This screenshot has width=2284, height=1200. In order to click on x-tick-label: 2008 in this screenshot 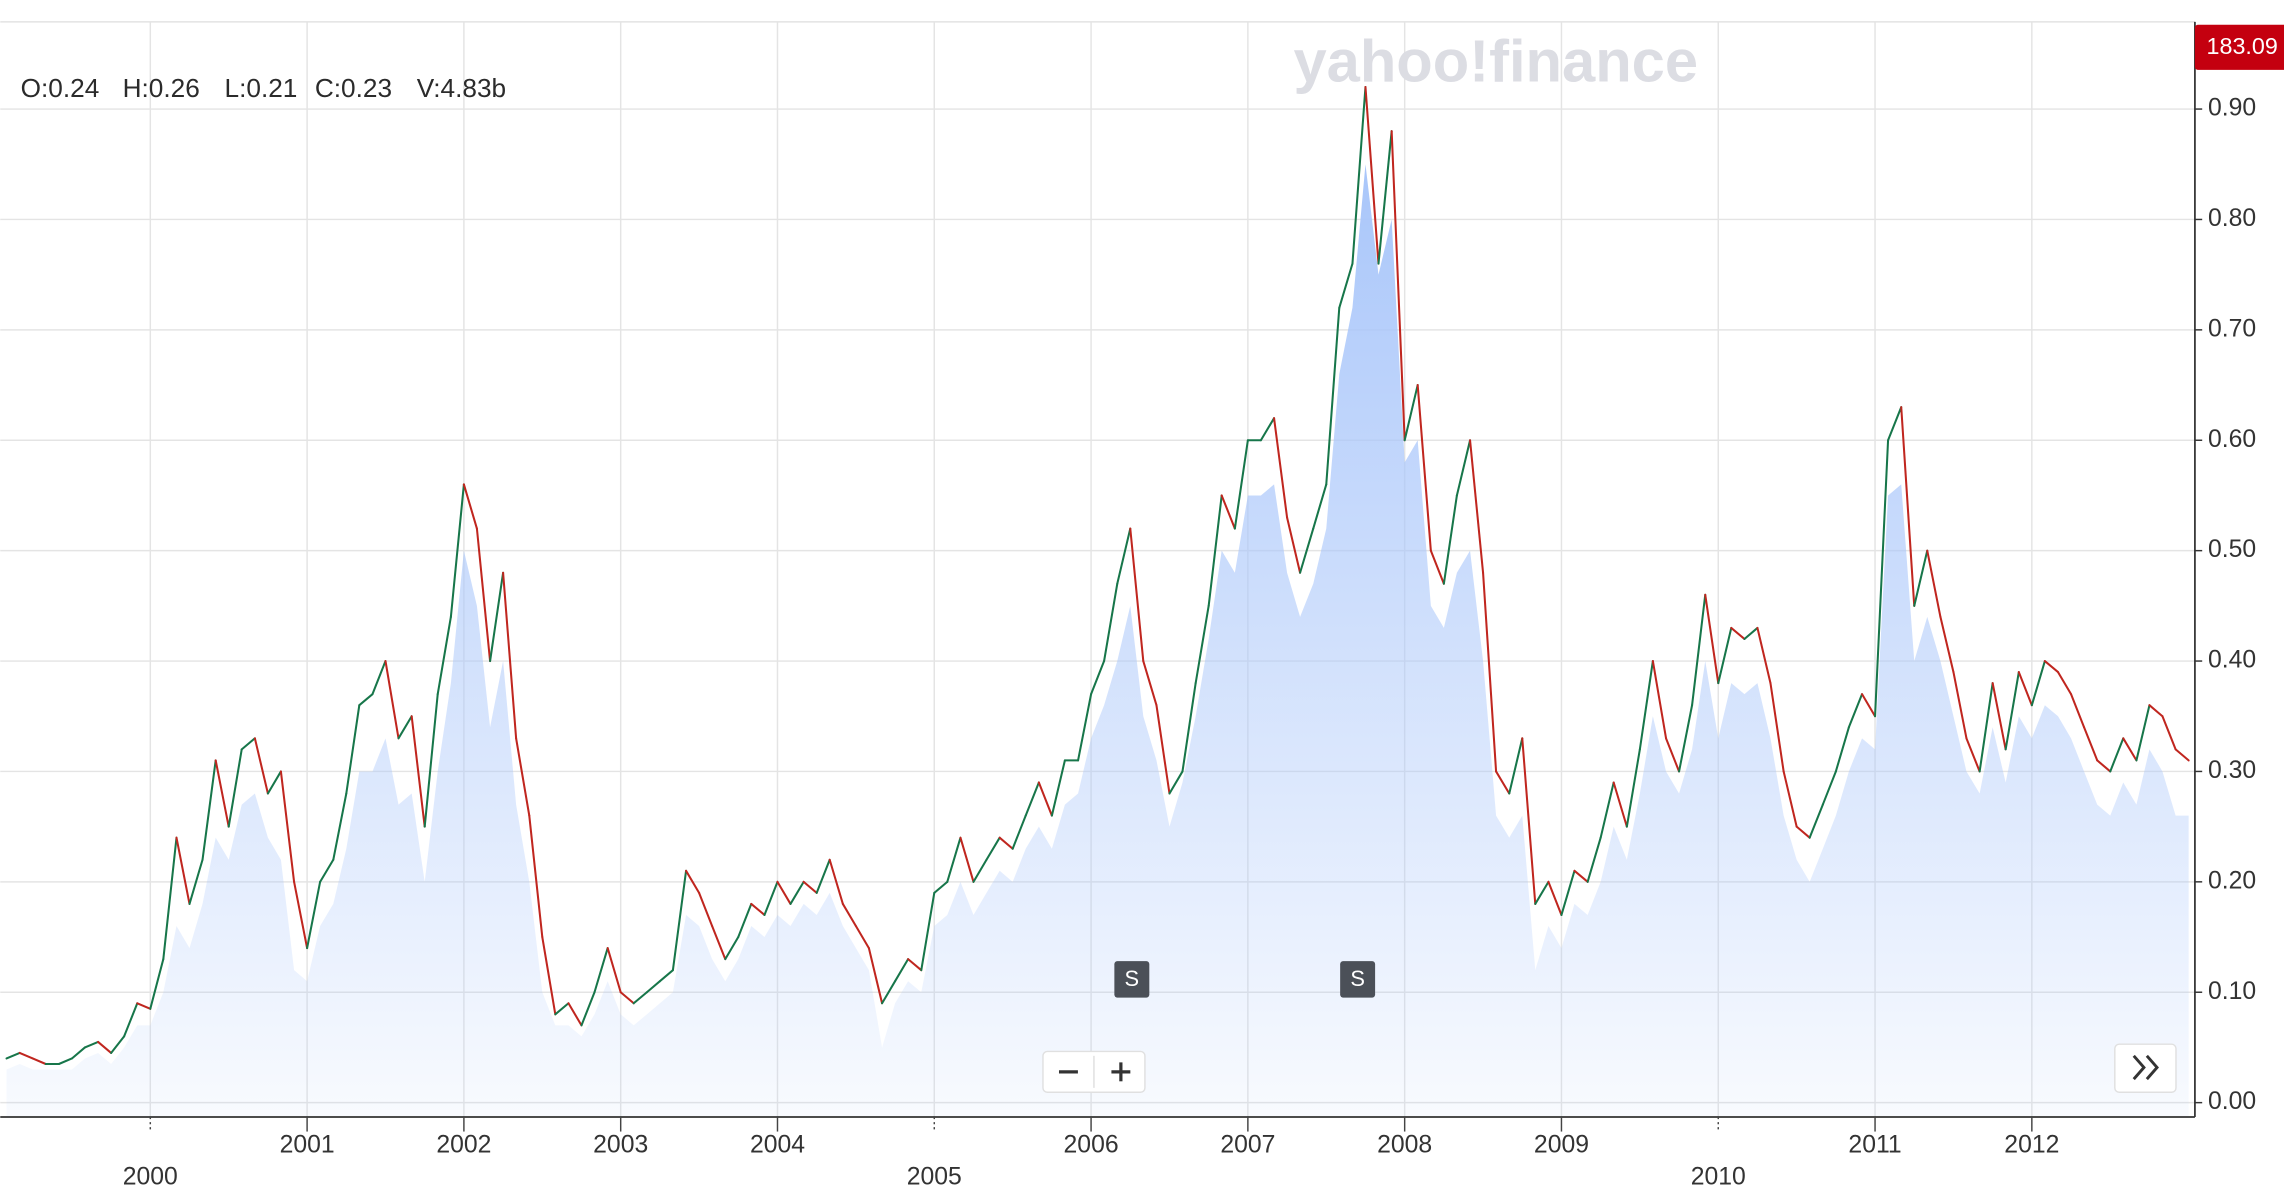, I will do `click(1404, 1145)`.